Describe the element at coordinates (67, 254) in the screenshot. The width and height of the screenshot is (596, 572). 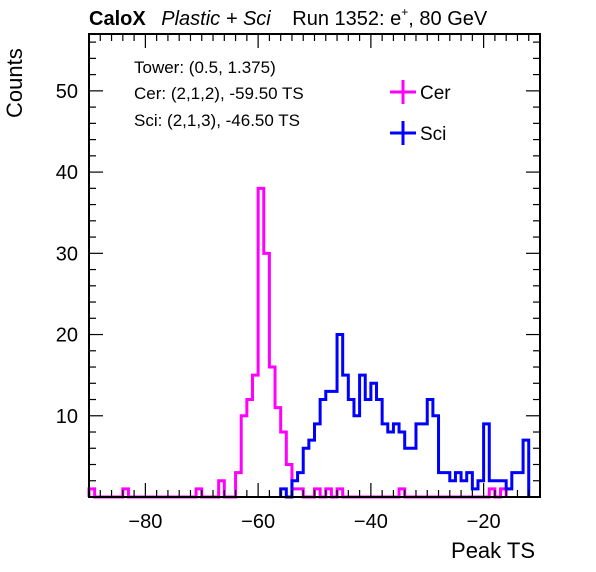
I see `y-tick-label: 30` at that location.